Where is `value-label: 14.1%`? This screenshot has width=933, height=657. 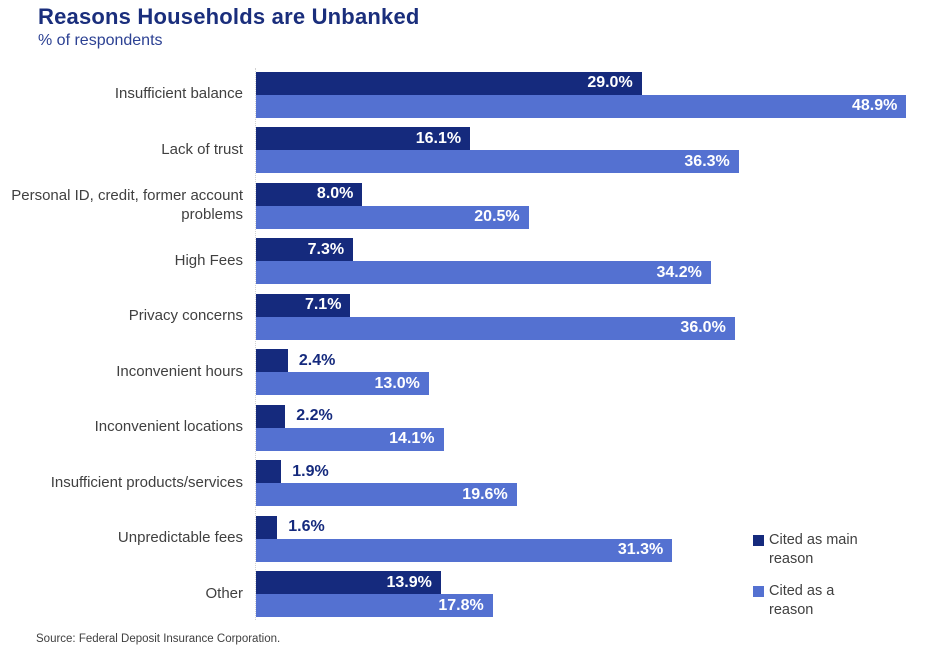 value-label: 14.1% is located at coordinates (412, 438).